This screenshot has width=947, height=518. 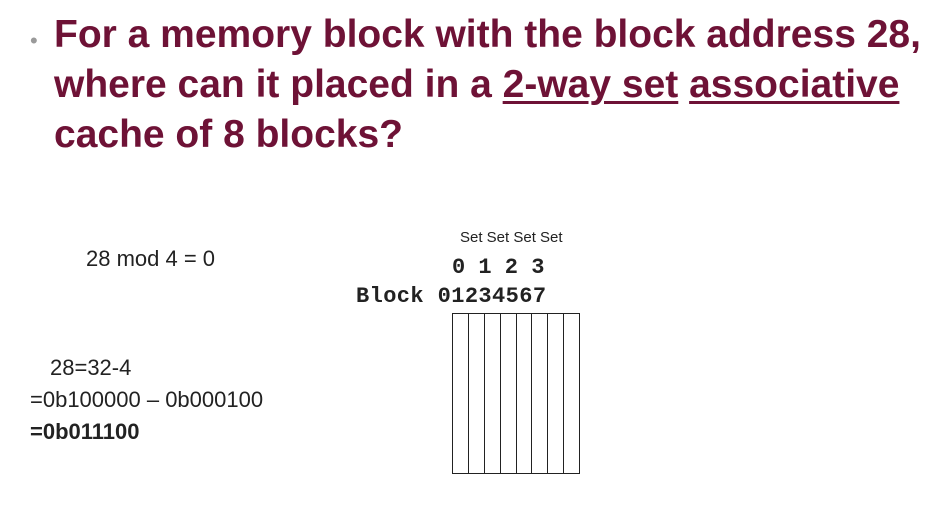 I want to click on cache-diagram, so click(x=516, y=393).